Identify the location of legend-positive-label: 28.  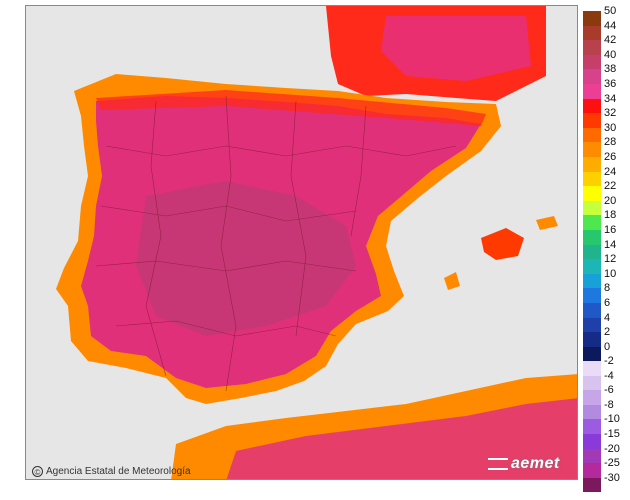
(610, 142).